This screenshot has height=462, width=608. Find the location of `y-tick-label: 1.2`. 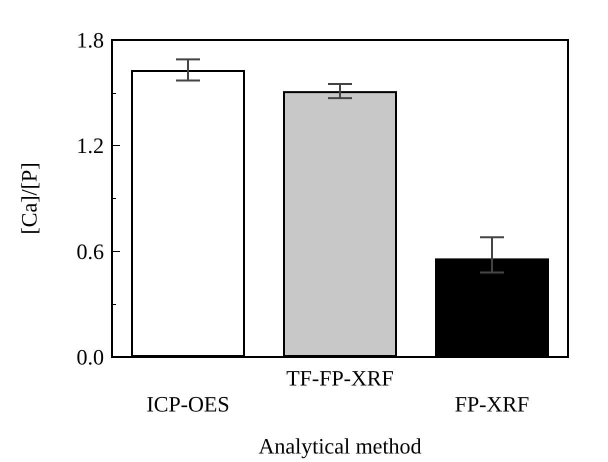

y-tick-label: 1.2 is located at coordinates (90, 145).